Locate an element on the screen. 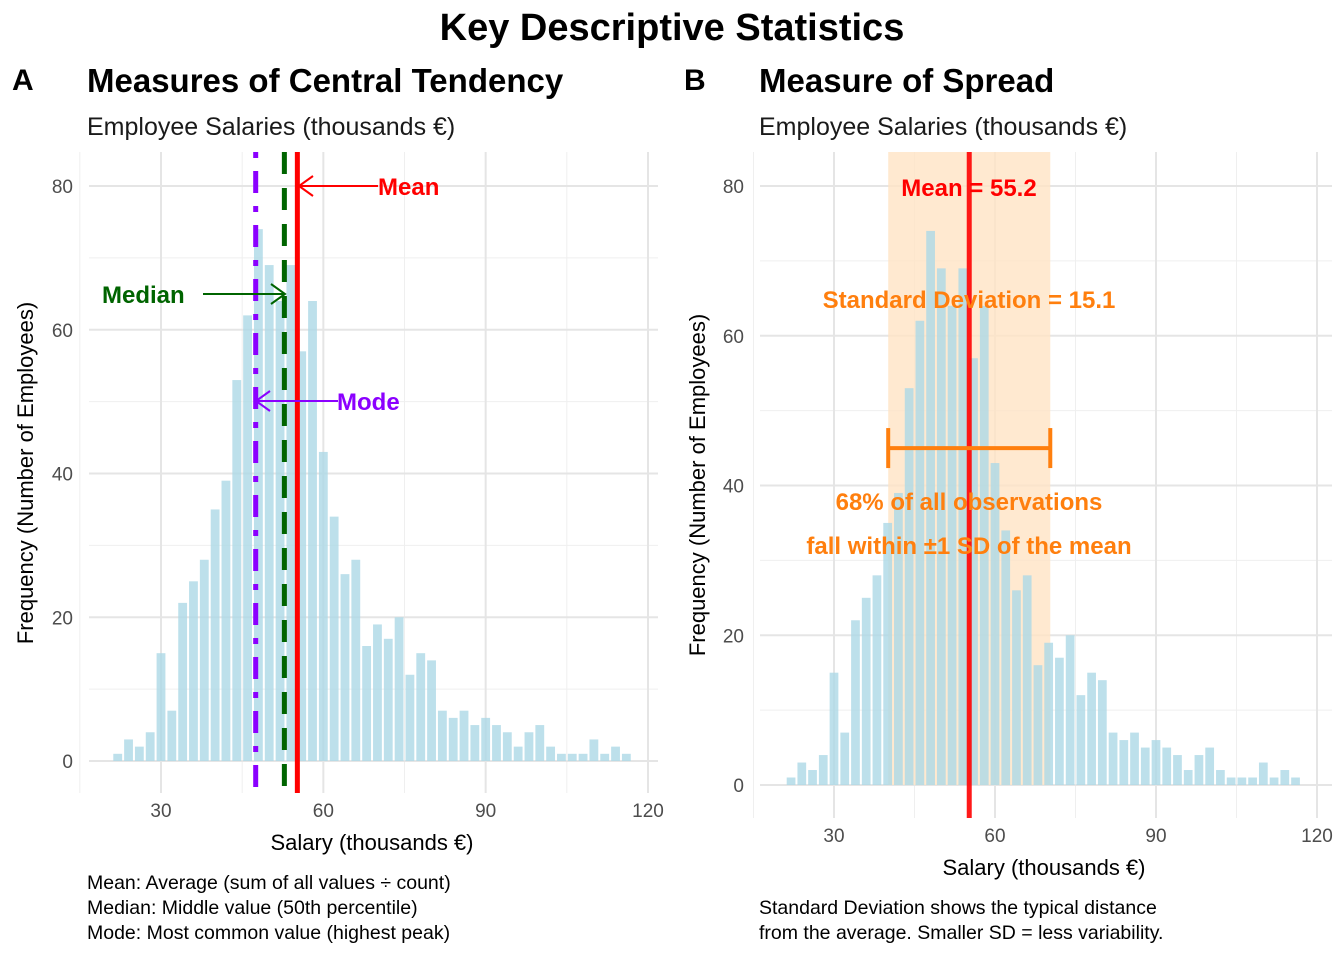  panel-a-x-label: Salary (thousands €) is located at coordinates (372, 842).